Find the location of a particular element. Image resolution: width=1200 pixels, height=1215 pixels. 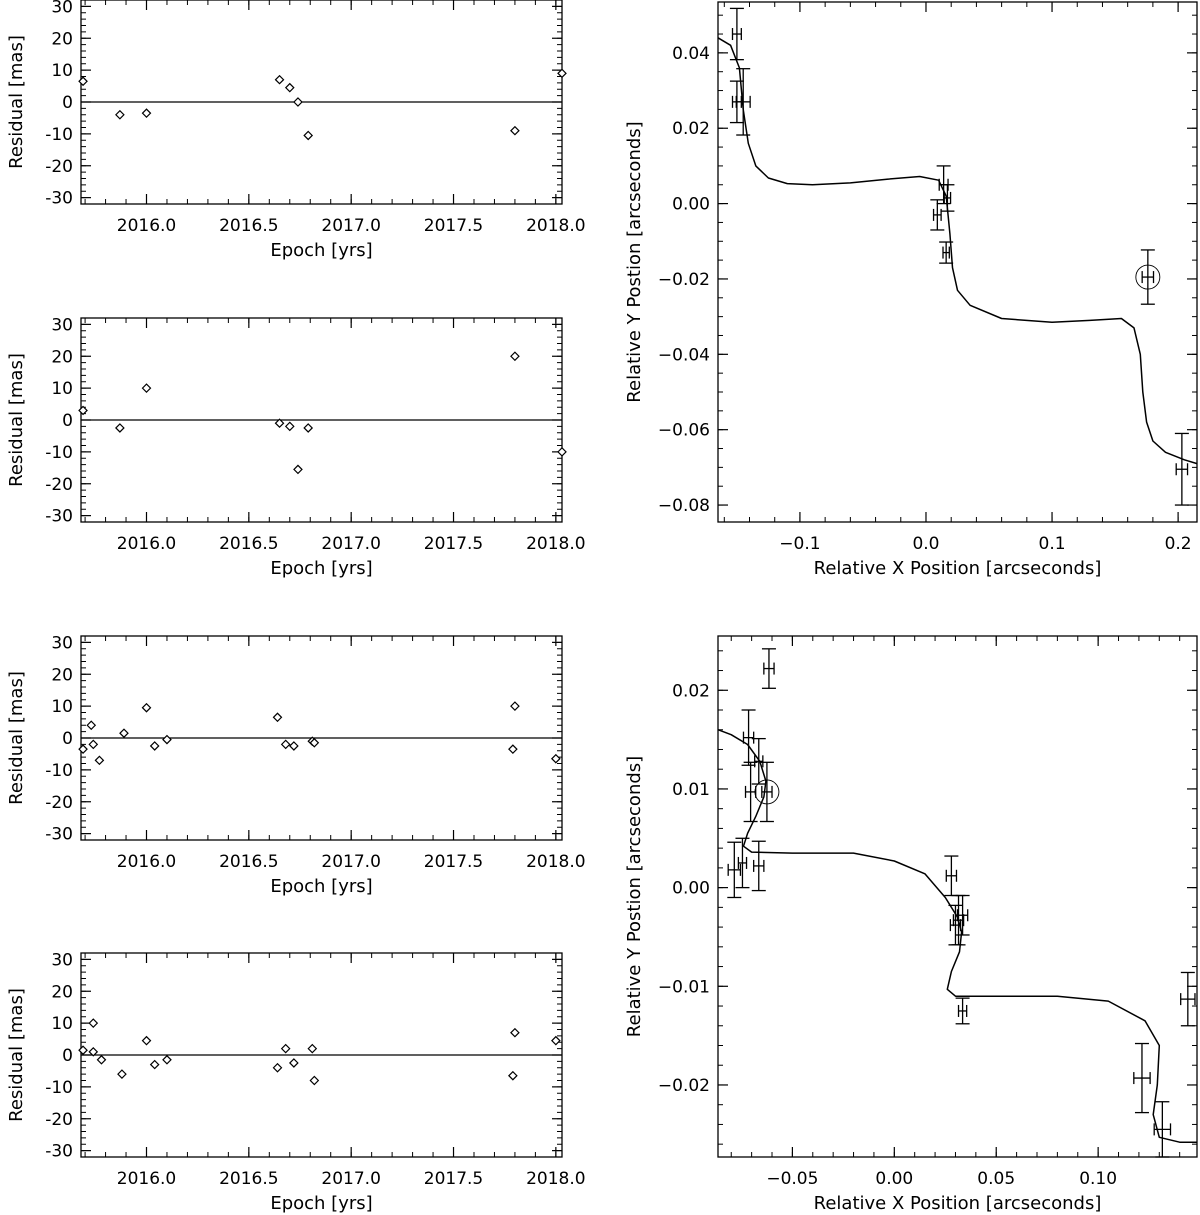

y-tick-label: −0.06 is located at coordinates (684, 431).